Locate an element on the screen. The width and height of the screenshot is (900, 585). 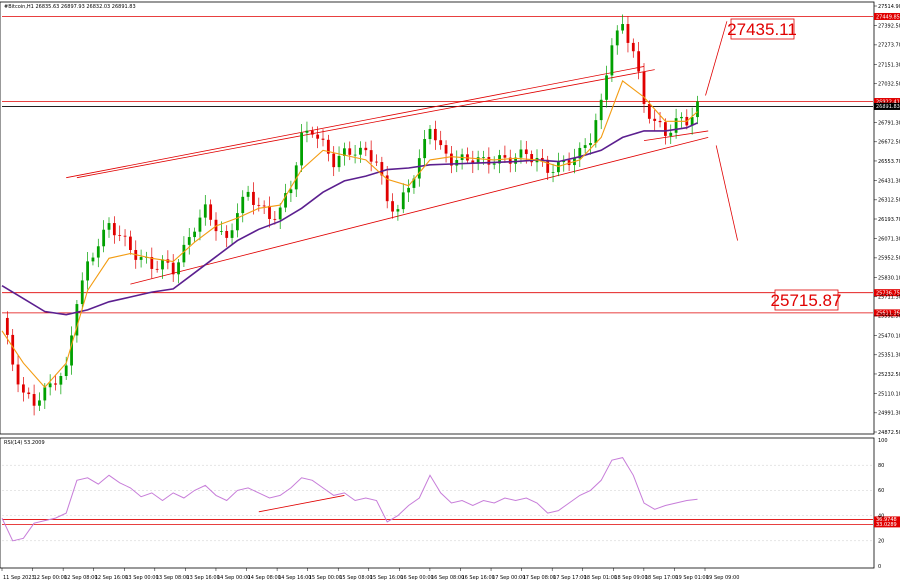
lower-callout: 25715.87 is located at coordinates (806, 300).